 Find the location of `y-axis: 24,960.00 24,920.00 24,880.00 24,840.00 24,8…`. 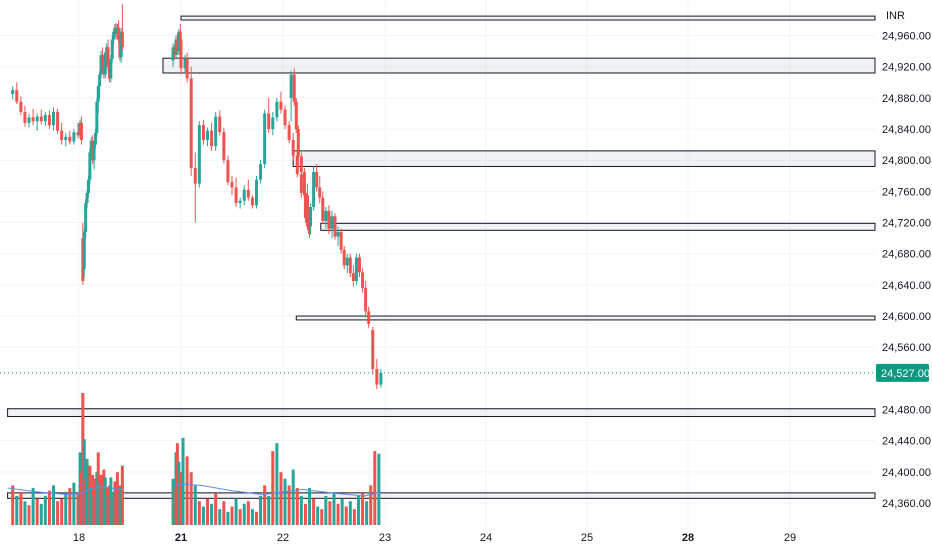

y-axis: 24,960.00 24,920.00 24,880.00 24,840.00 24,8… is located at coordinates (903, 270).